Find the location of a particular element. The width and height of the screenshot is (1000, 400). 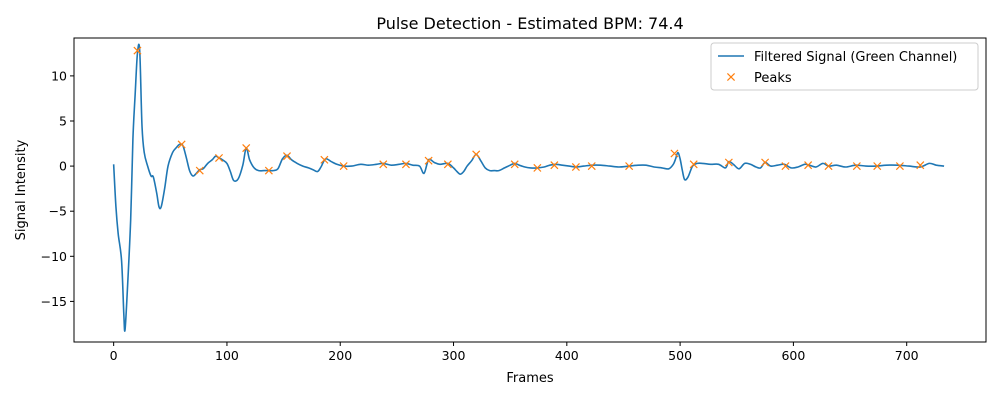

legend-box is located at coordinates (844, 66).